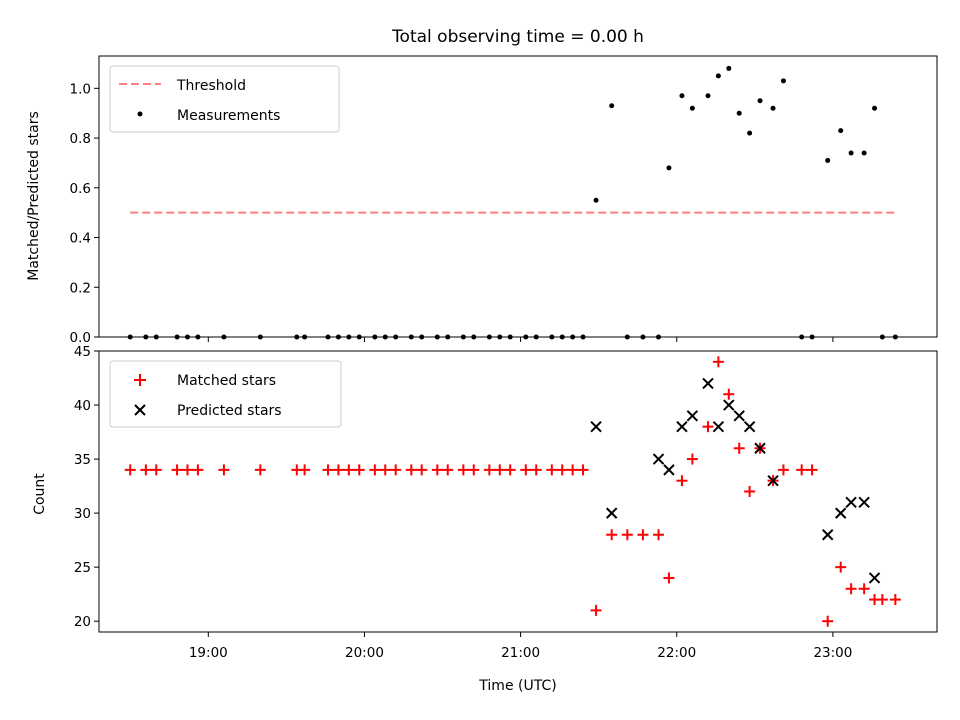  Describe the element at coordinates (211, 86) in the screenshot. I see `legend-threshold-label: Threshold` at that location.